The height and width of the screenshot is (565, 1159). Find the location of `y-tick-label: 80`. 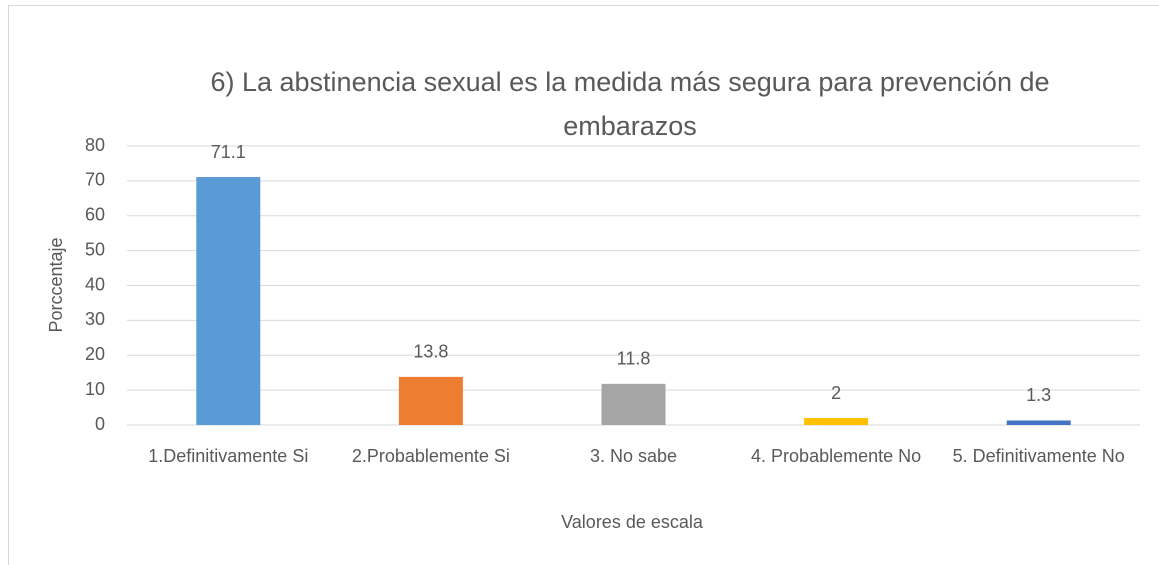

y-tick-label: 80 is located at coordinates (95, 145).